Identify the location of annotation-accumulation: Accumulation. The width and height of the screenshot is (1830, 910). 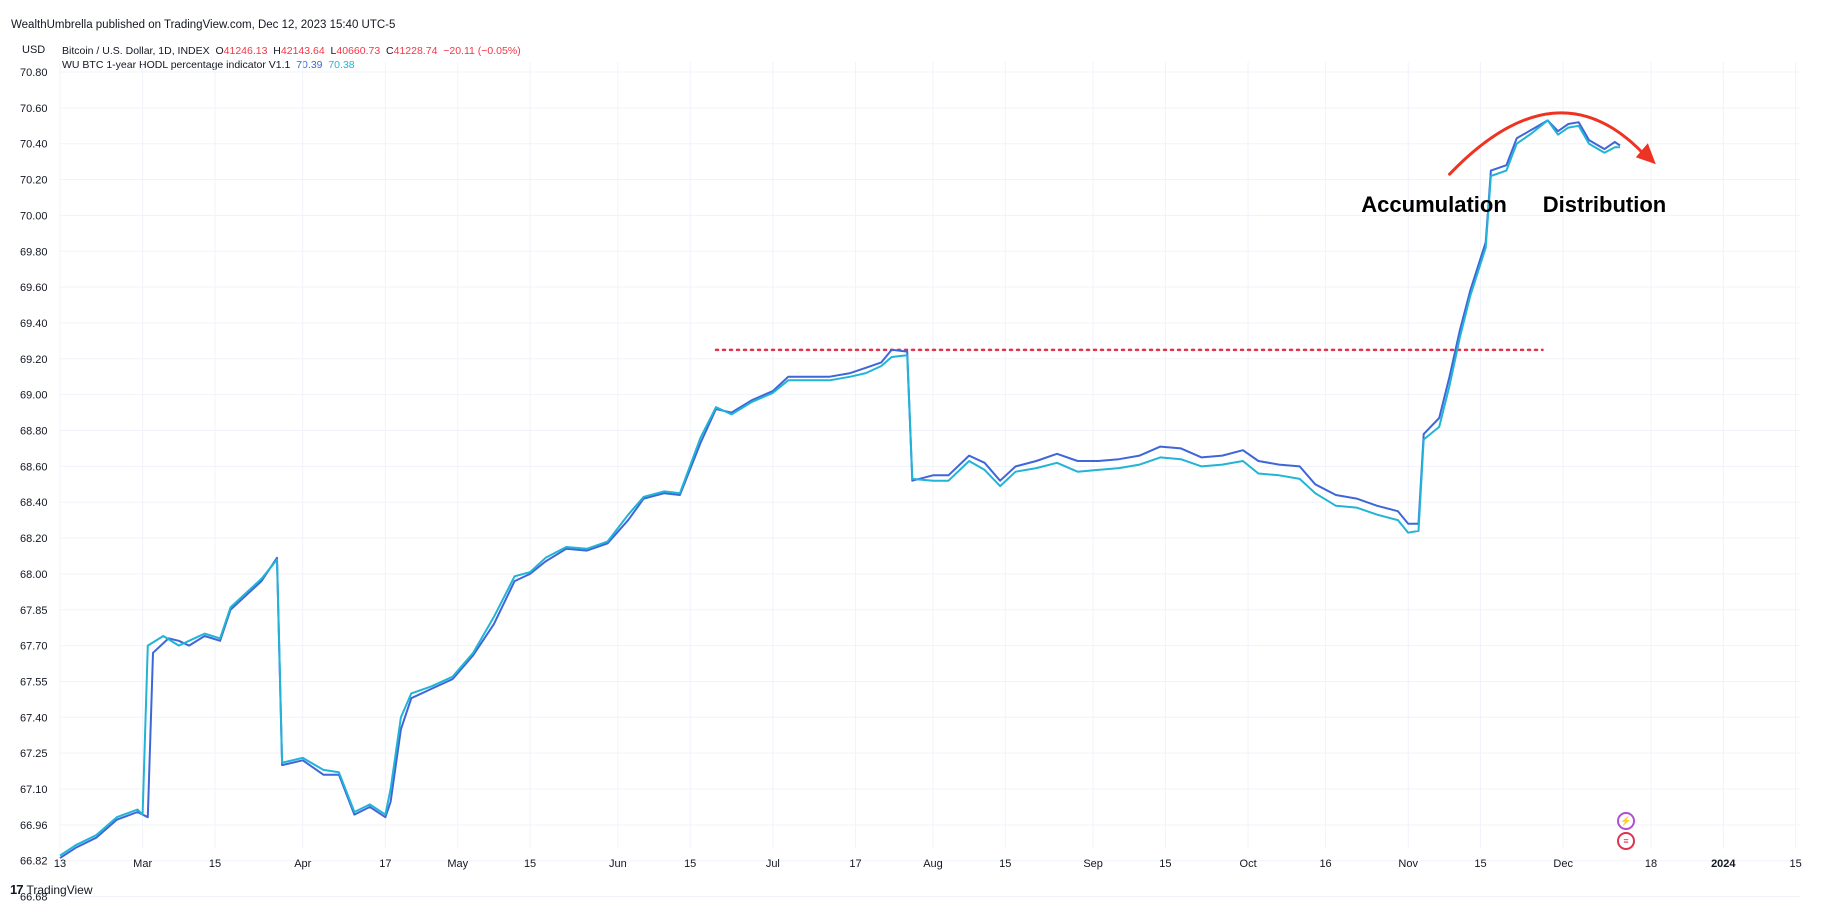
(1433, 204).